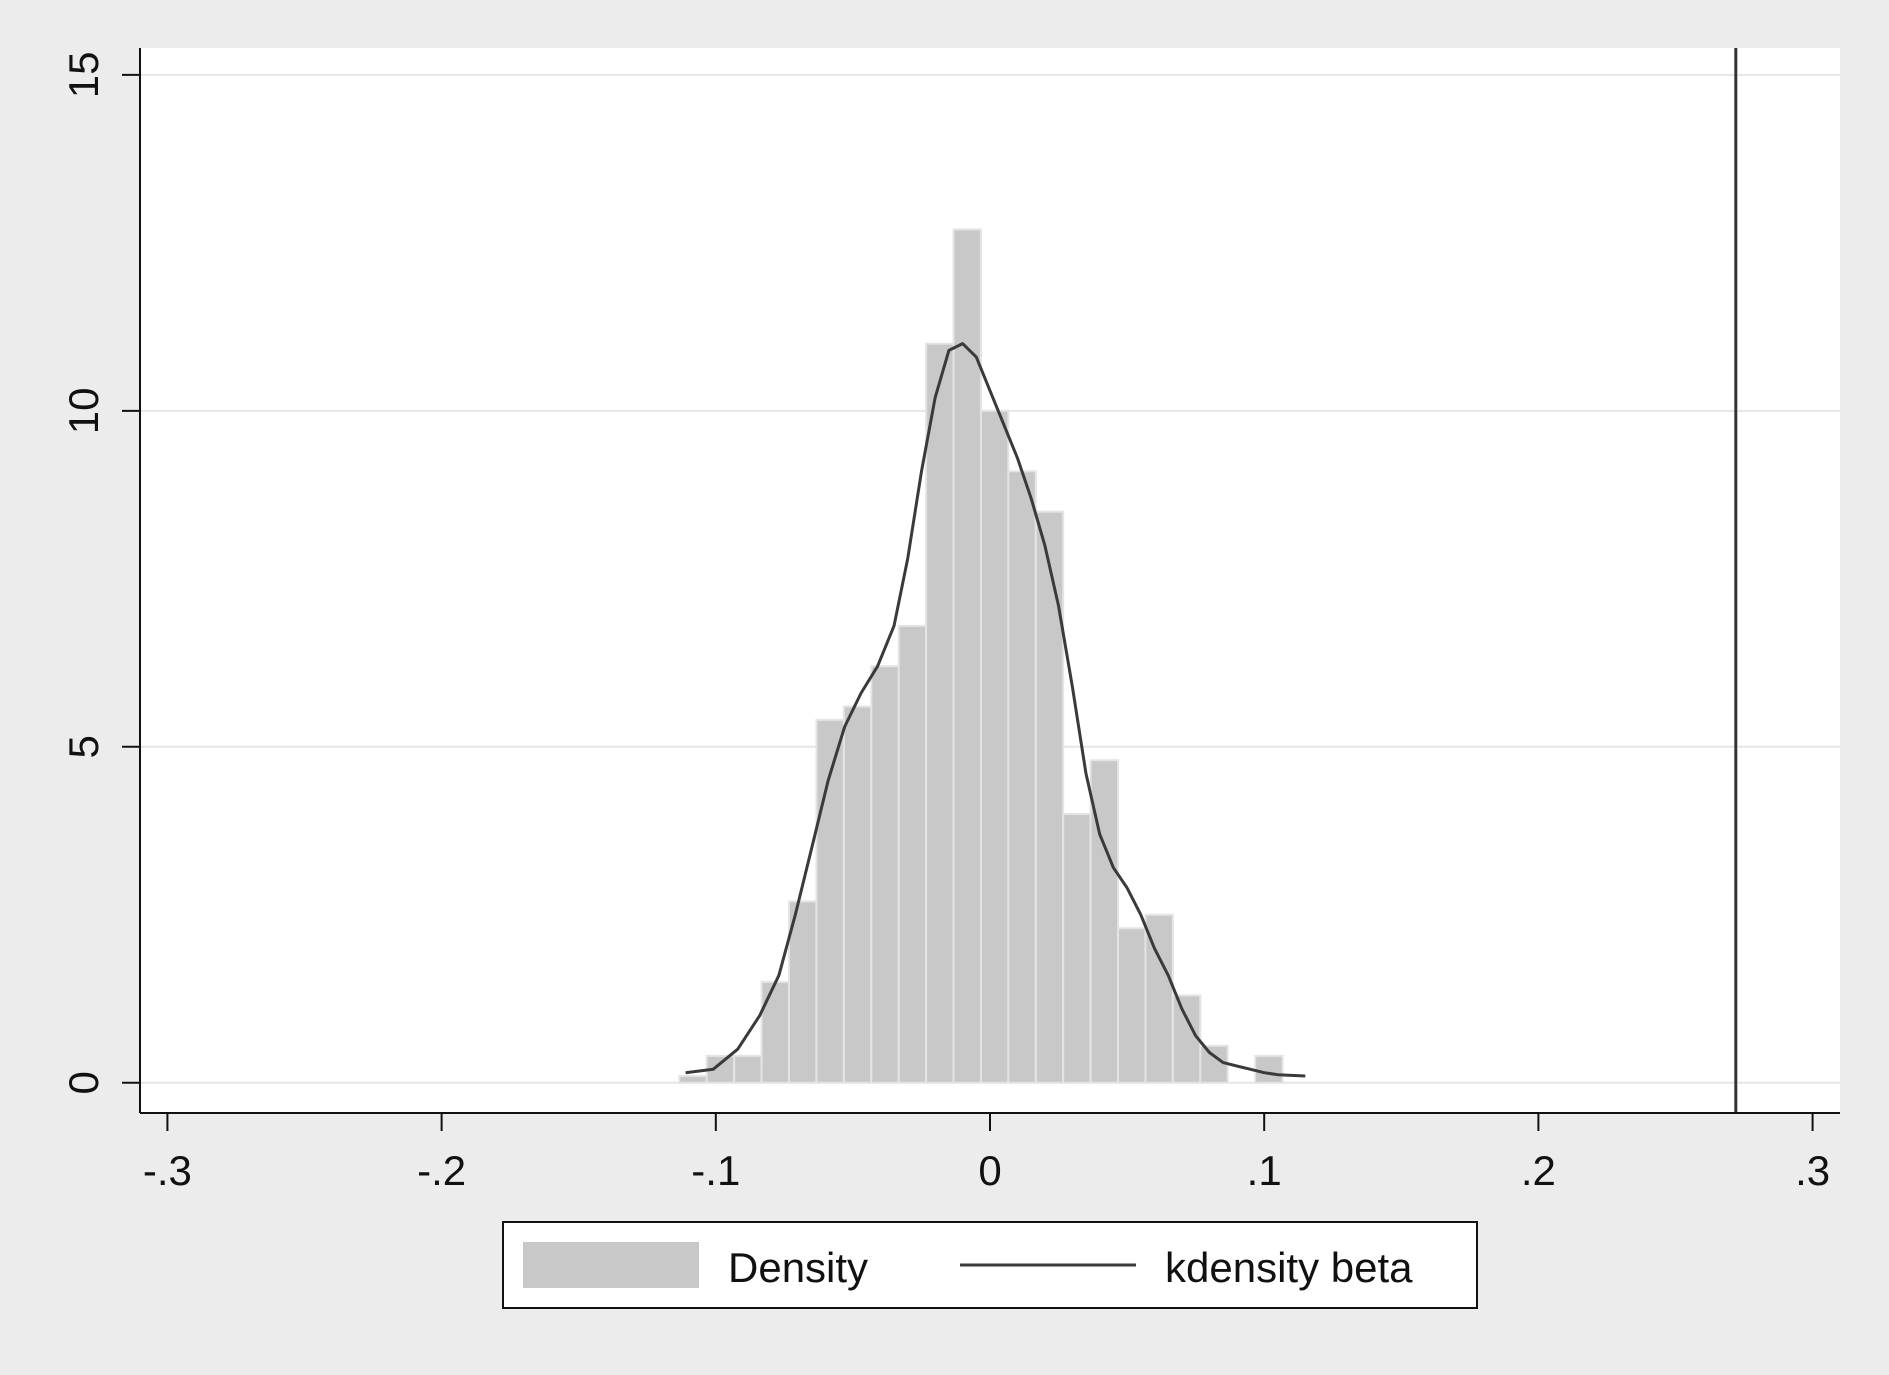 Image resolution: width=1889 pixels, height=1375 pixels. I want to click on x-tick-label-1: -.2, so click(441, 1170).